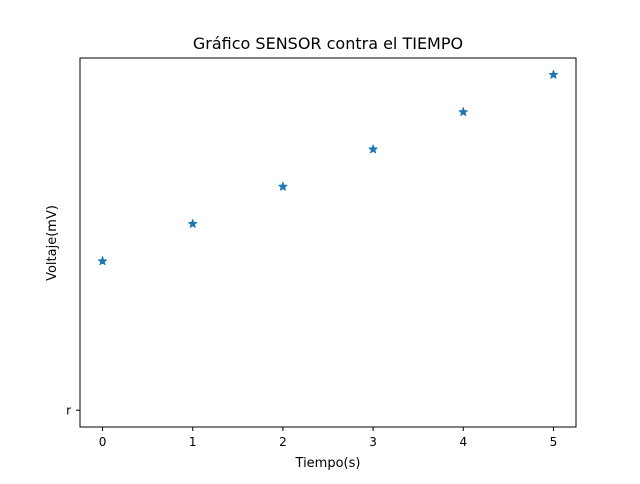 Image resolution: width=640 pixels, height=484 pixels. What do you see at coordinates (283, 442) in the screenshot?
I see `x-tick-label: 2` at bounding box center [283, 442].